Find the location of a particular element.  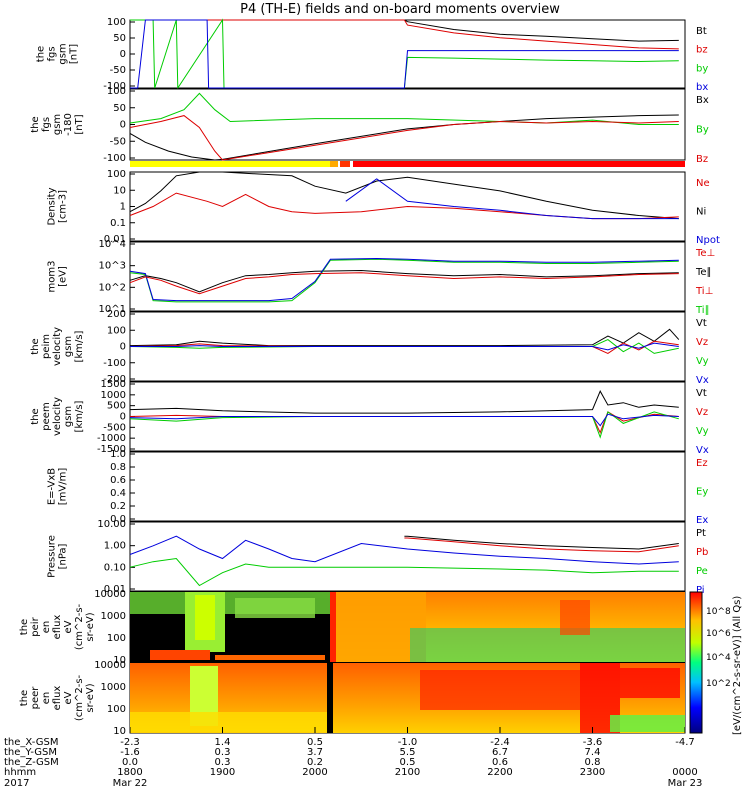

legend-entry: By is located at coordinates (702, 130).